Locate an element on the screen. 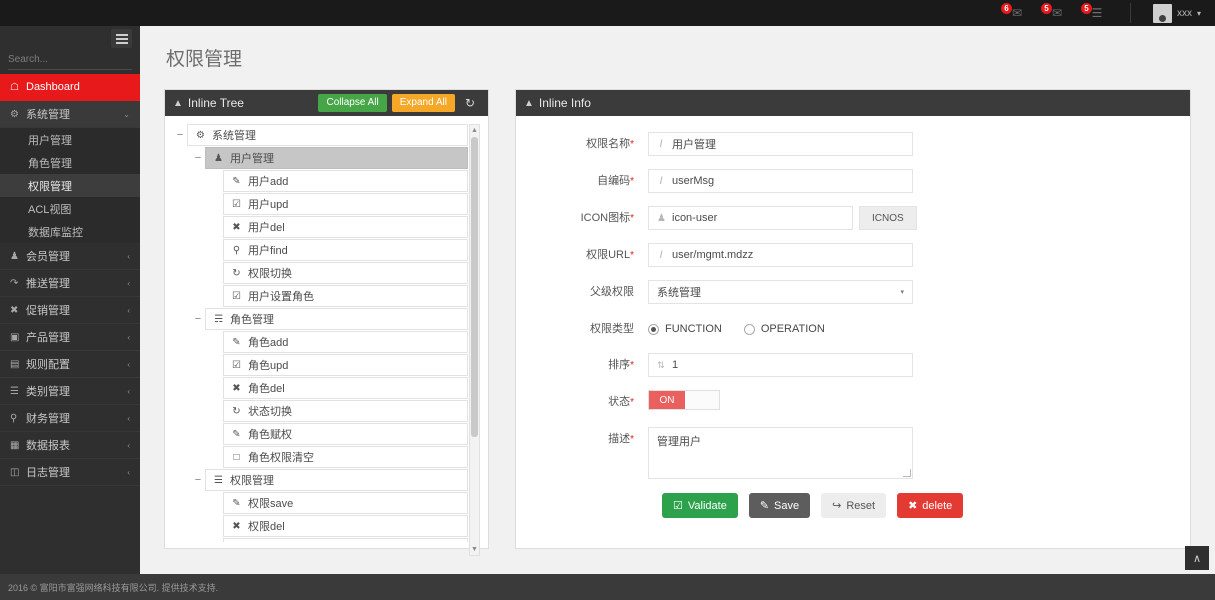 The height and width of the screenshot is (600, 1215). sidebar-subitem-role-mgmt: 角色管理 is located at coordinates (70, 162).